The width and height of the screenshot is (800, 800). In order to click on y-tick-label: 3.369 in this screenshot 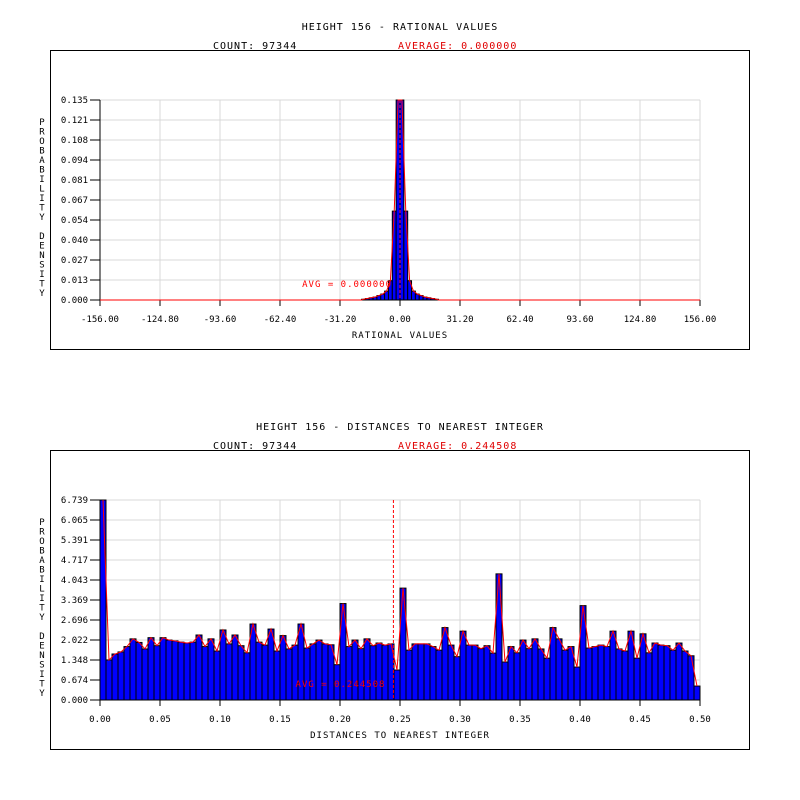, I will do `click(74, 601)`.